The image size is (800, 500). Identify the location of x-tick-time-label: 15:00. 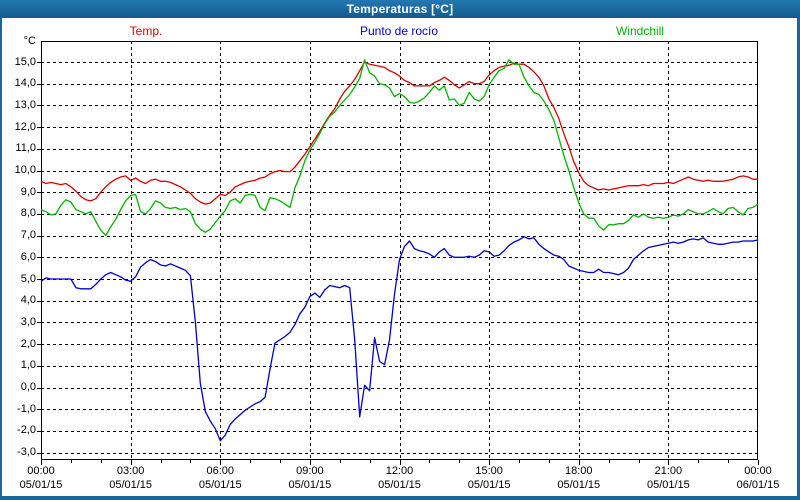
(489, 471).